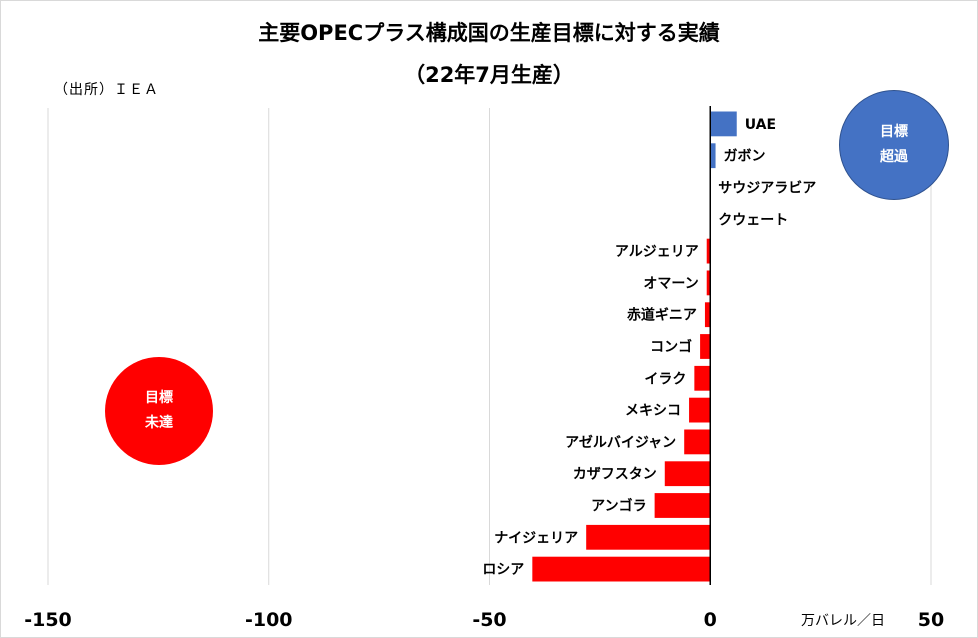 The width and height of the screenshot is (978, 638). What do you see at coordinates (894, 145) in the screenshot?
I see `target-exceeded-callout: 目標 超過` at bounding box center [894, 145].